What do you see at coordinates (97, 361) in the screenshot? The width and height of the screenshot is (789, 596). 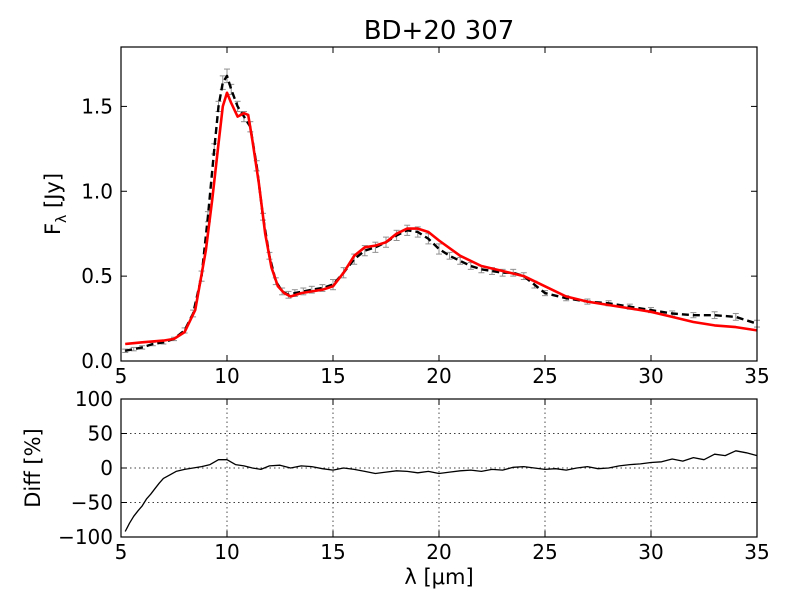 I see `flux-y-tick-label: 0.0` at bounding box center [97, 361].